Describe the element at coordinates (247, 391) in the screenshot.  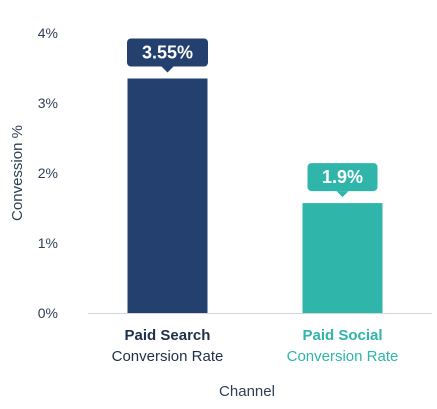
I see `x-axis-title: Channel` at that location.